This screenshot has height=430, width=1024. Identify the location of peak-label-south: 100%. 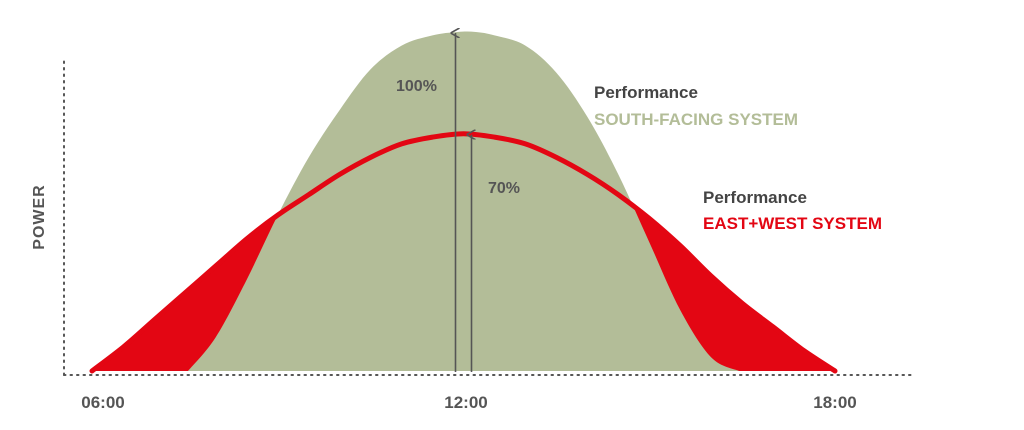
(416, 86).